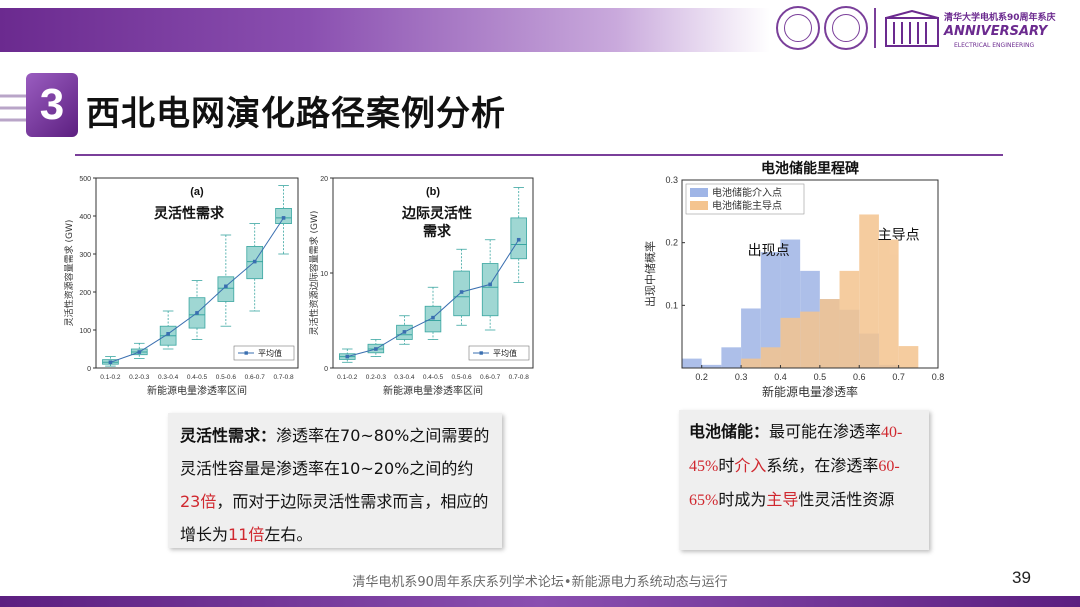 Image resolution: width=1080 pixels, height=607 pixels. Describe the element at coordinates (540, 582) in the screenshot. I see `footer-caption: 清华电机系90周年系庆系列学术论坛•新能源电力系统动态与运行` at that location.